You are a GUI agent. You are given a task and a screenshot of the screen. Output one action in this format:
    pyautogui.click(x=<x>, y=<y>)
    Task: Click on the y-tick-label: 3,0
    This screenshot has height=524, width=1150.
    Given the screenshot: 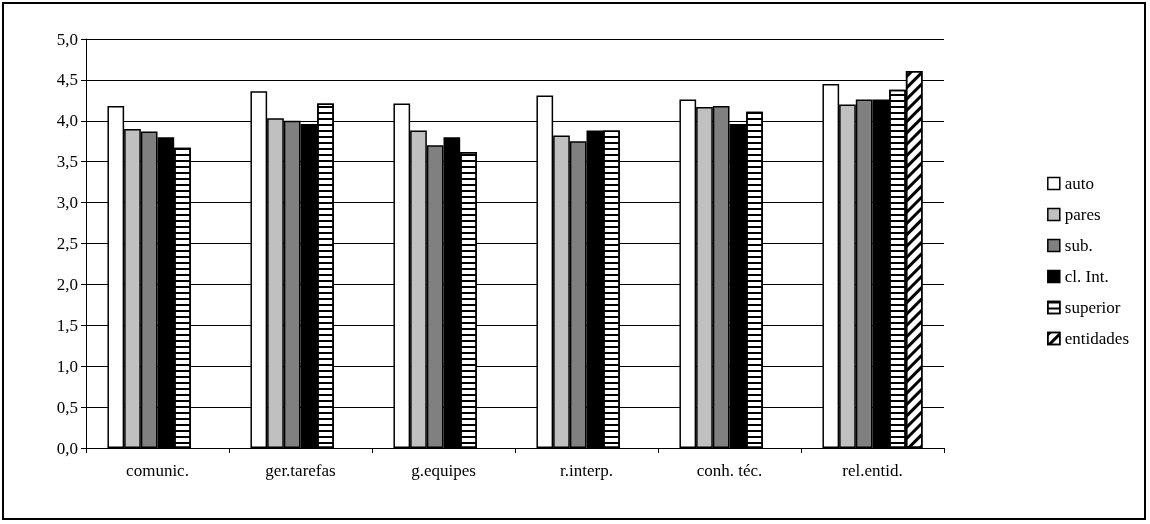 What is the action you would take?
    pyautogui.click(x=67, y=203)
    